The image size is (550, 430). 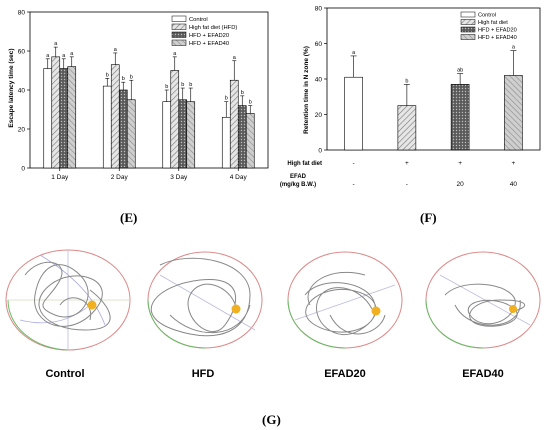 I want to click on legend-label: High fat diet (HFD), so click(x=213, y=28).